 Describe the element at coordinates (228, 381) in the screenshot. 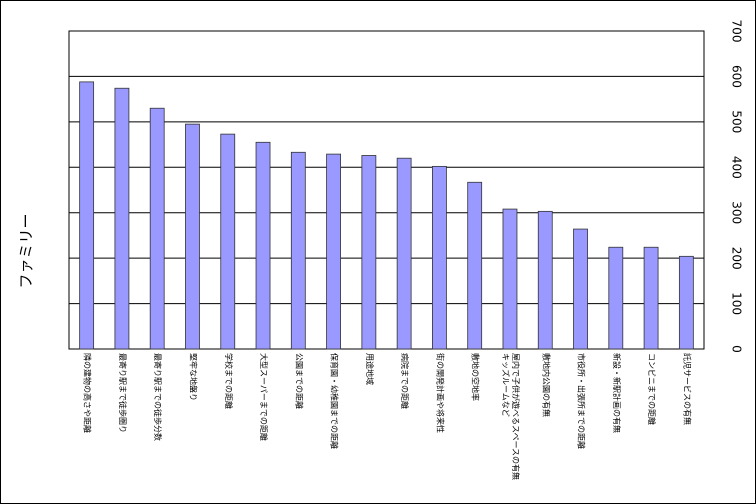

I see `x-tick-label: 学校までの距離` at that location.